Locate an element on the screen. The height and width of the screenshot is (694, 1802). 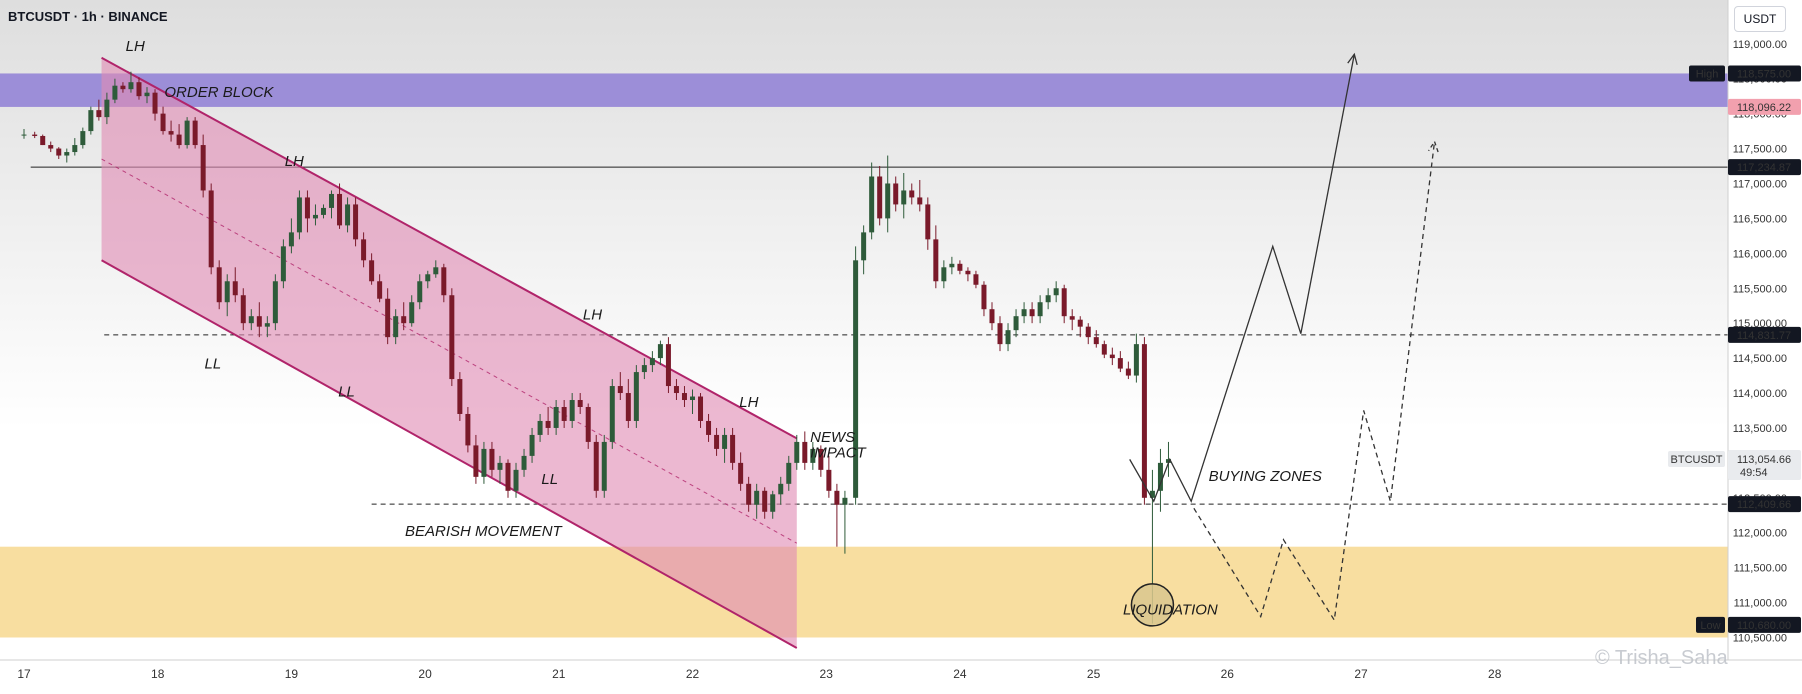
time-tick-label: 19 is located at coordinates (292, 674).